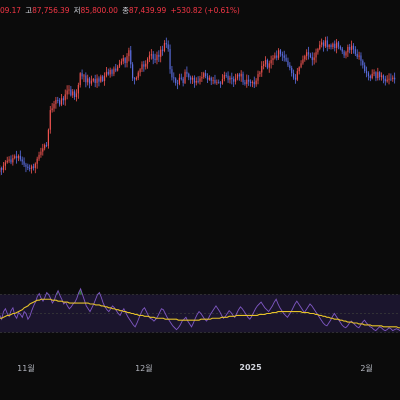  I want to click on low-label: 저, so click(77, 10).